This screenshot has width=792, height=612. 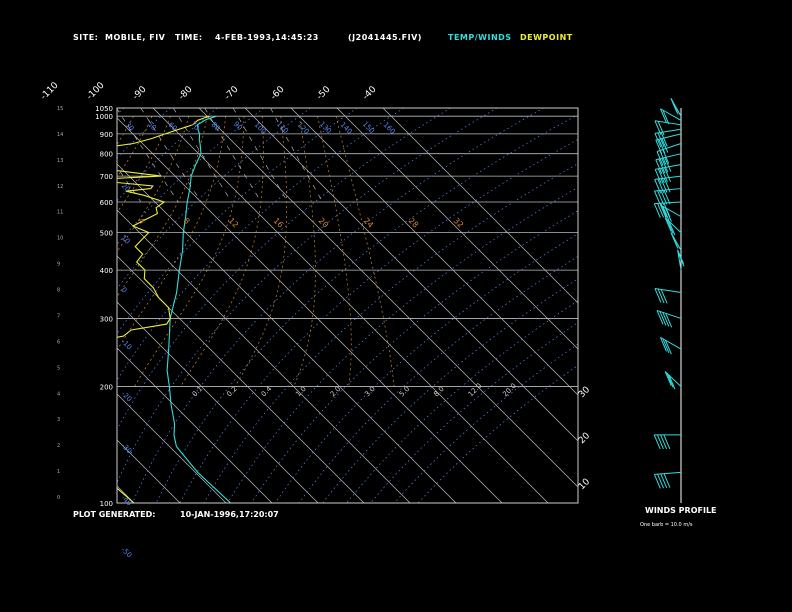 I want to click on pressure-tick-label: 1050, so click(x=104, y=109).